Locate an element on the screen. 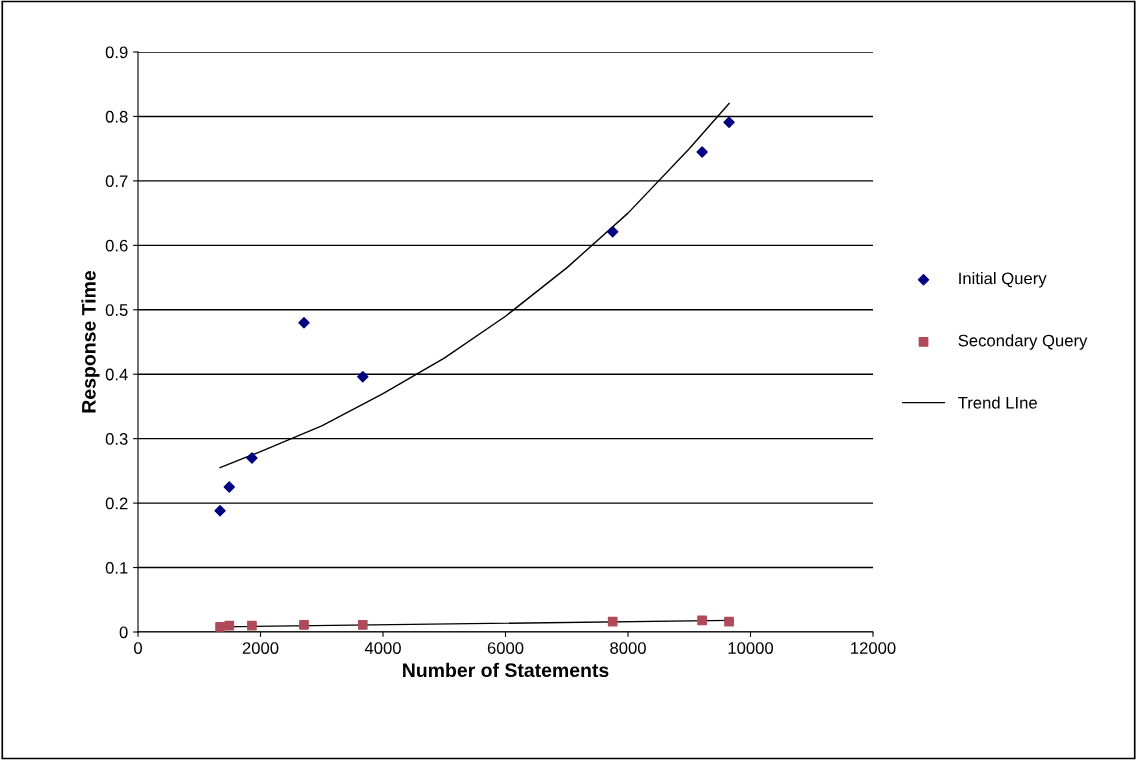  y-tick-label: 0.9 is located at coordinates (116, 52).